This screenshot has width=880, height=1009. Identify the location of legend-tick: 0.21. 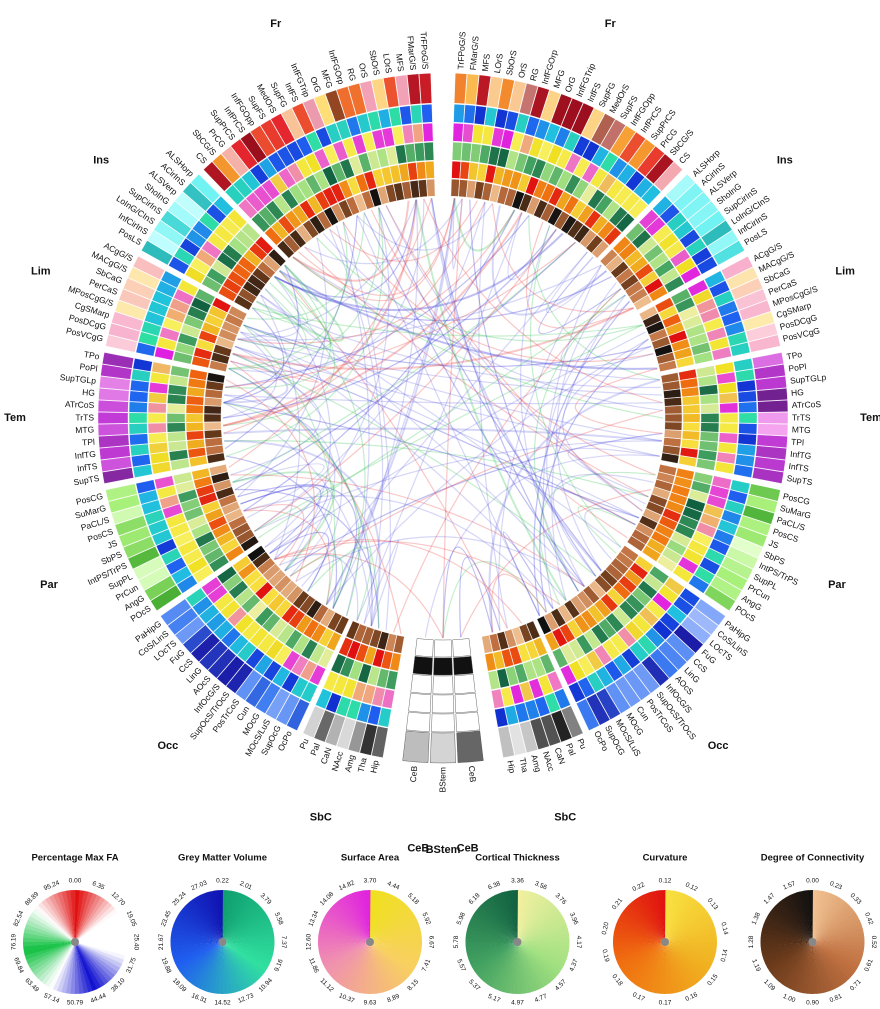
(618, 904).